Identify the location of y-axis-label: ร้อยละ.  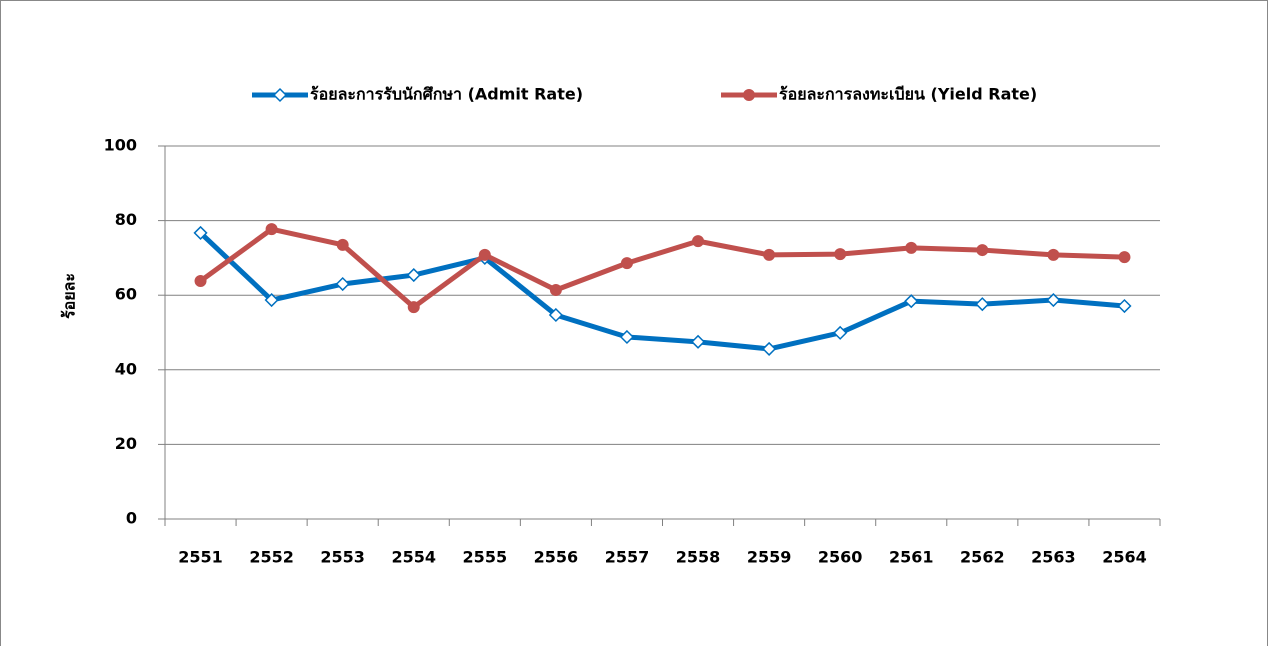
(69, 296).